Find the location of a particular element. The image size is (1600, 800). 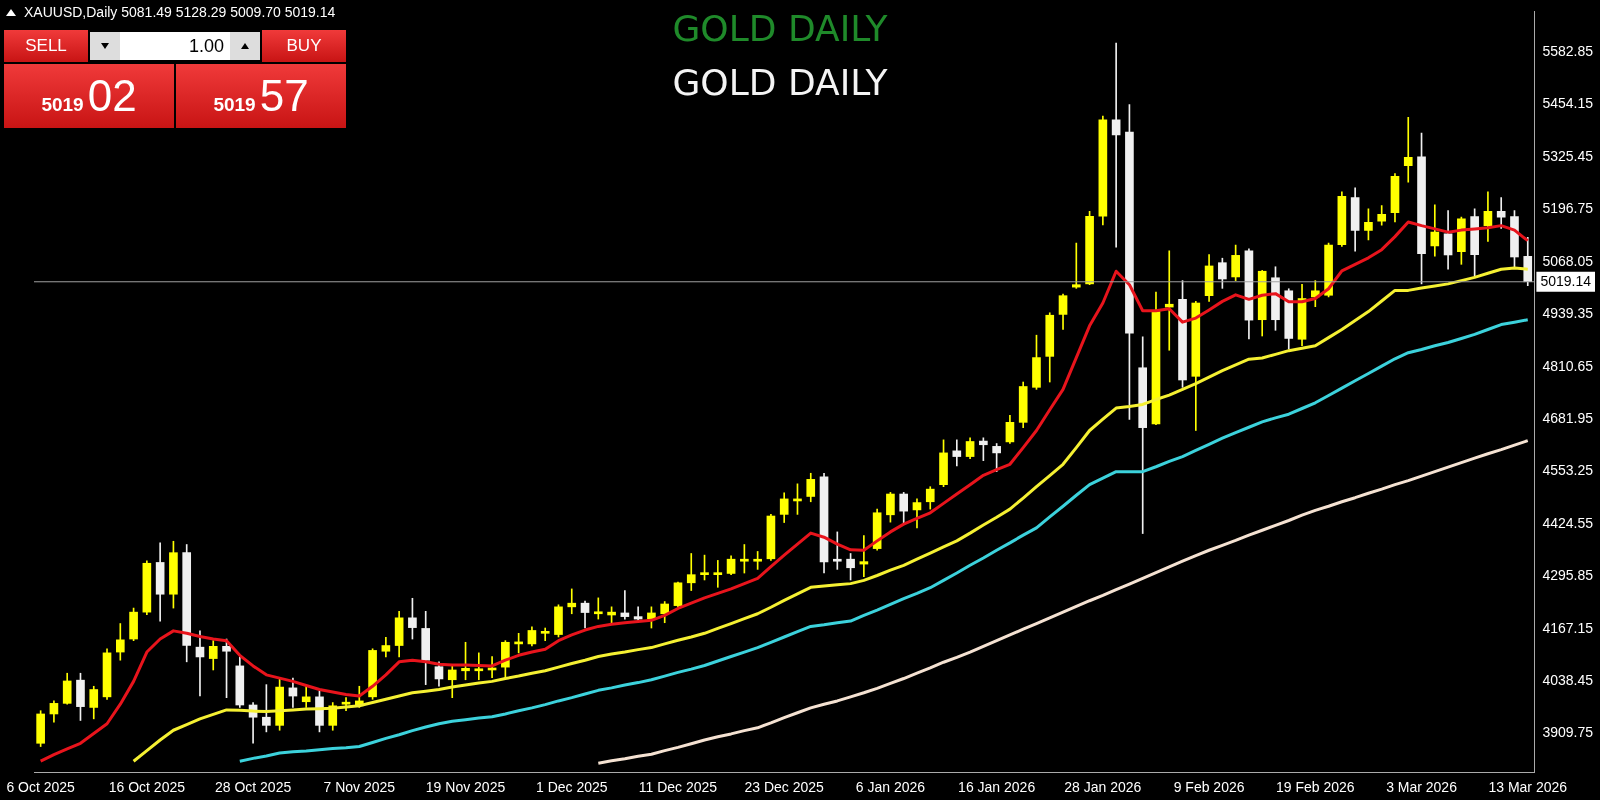

y-tick-label: 4167.15 is located at coordinates (1568, 627).